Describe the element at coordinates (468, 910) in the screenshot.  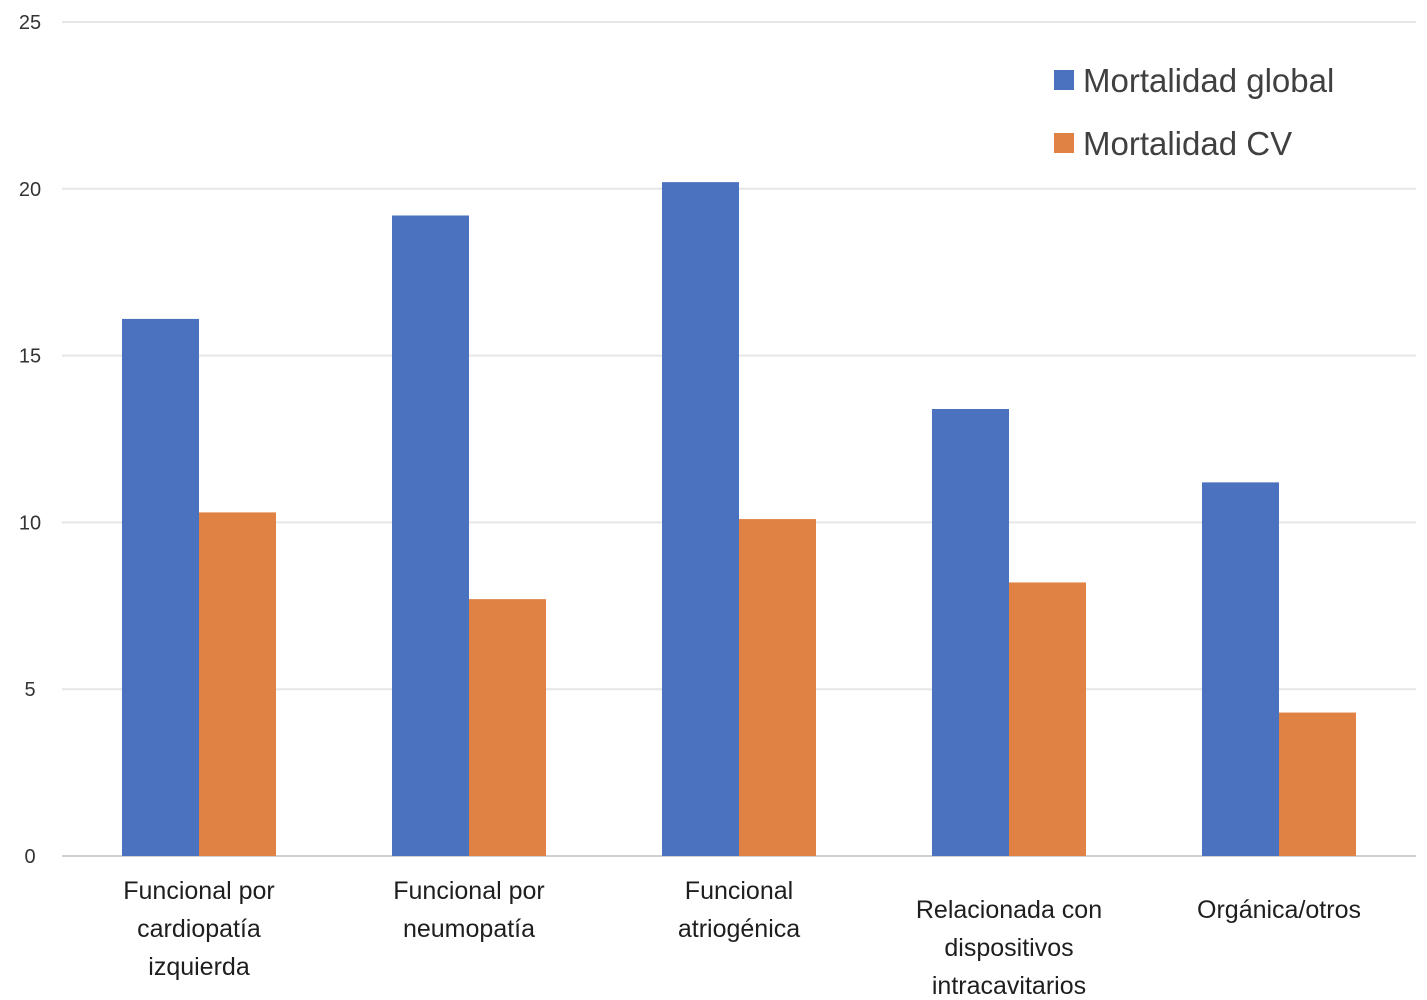
I see `category-label: Funcional por neumopatía` at that location.